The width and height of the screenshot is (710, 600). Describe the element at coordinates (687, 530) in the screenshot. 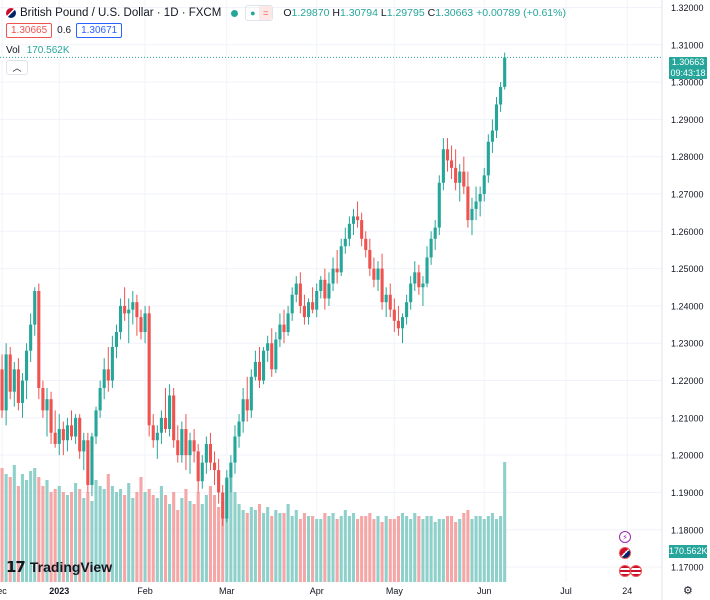

I see `price-tick-label: 1.18000` at that location.